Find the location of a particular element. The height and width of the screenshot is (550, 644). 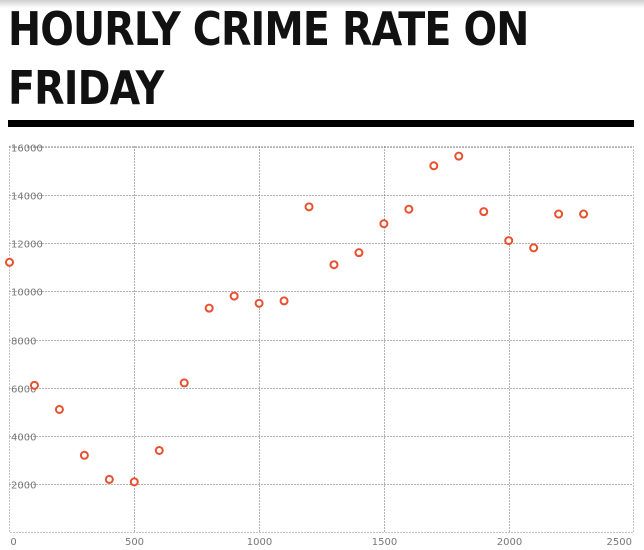

y-tick-label: 10000 is located at coordinates (27, 293).